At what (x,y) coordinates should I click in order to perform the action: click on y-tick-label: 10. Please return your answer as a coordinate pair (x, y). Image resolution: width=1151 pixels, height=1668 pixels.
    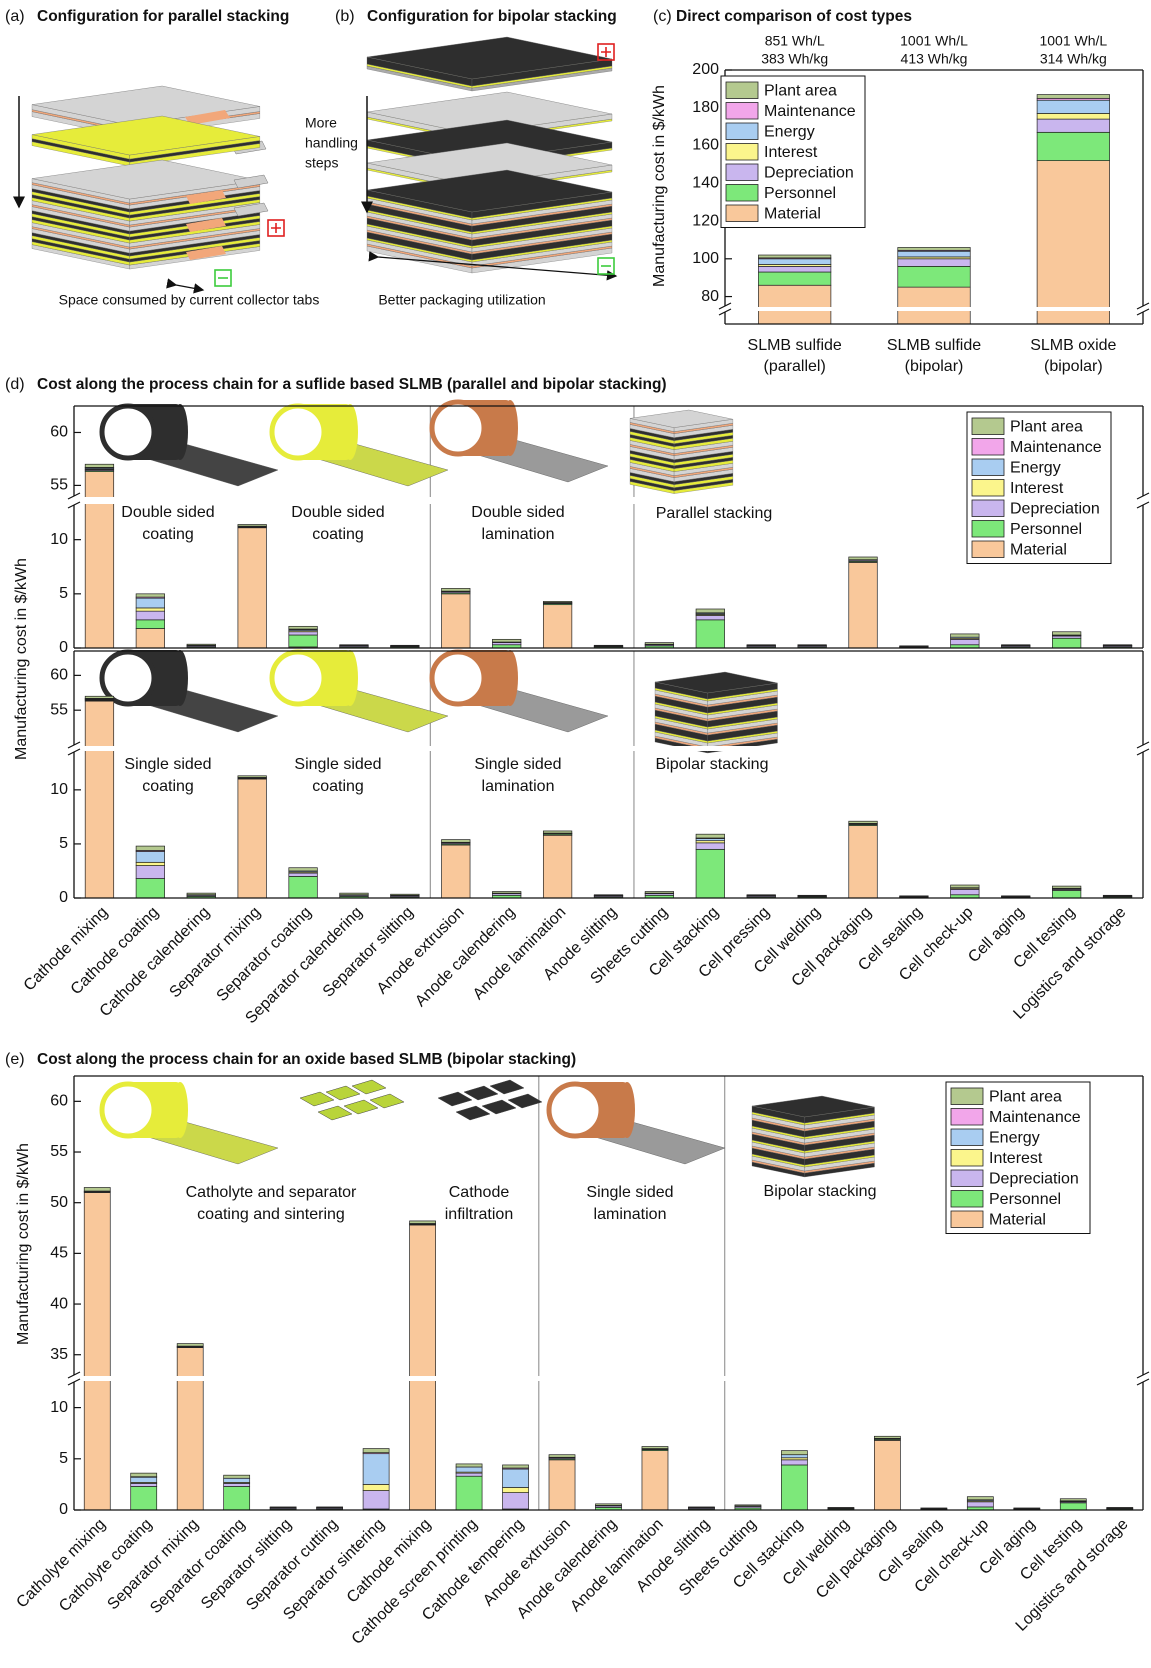
    Looking at the image, I should click on (59, 789).